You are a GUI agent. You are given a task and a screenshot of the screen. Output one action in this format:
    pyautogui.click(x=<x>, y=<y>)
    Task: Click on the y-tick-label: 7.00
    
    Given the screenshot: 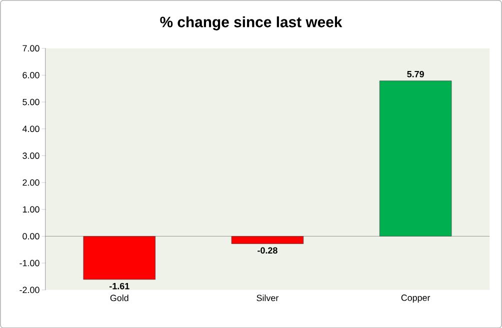 What is the action you would take?
    pyautogui.click(x=31, y=48)
    